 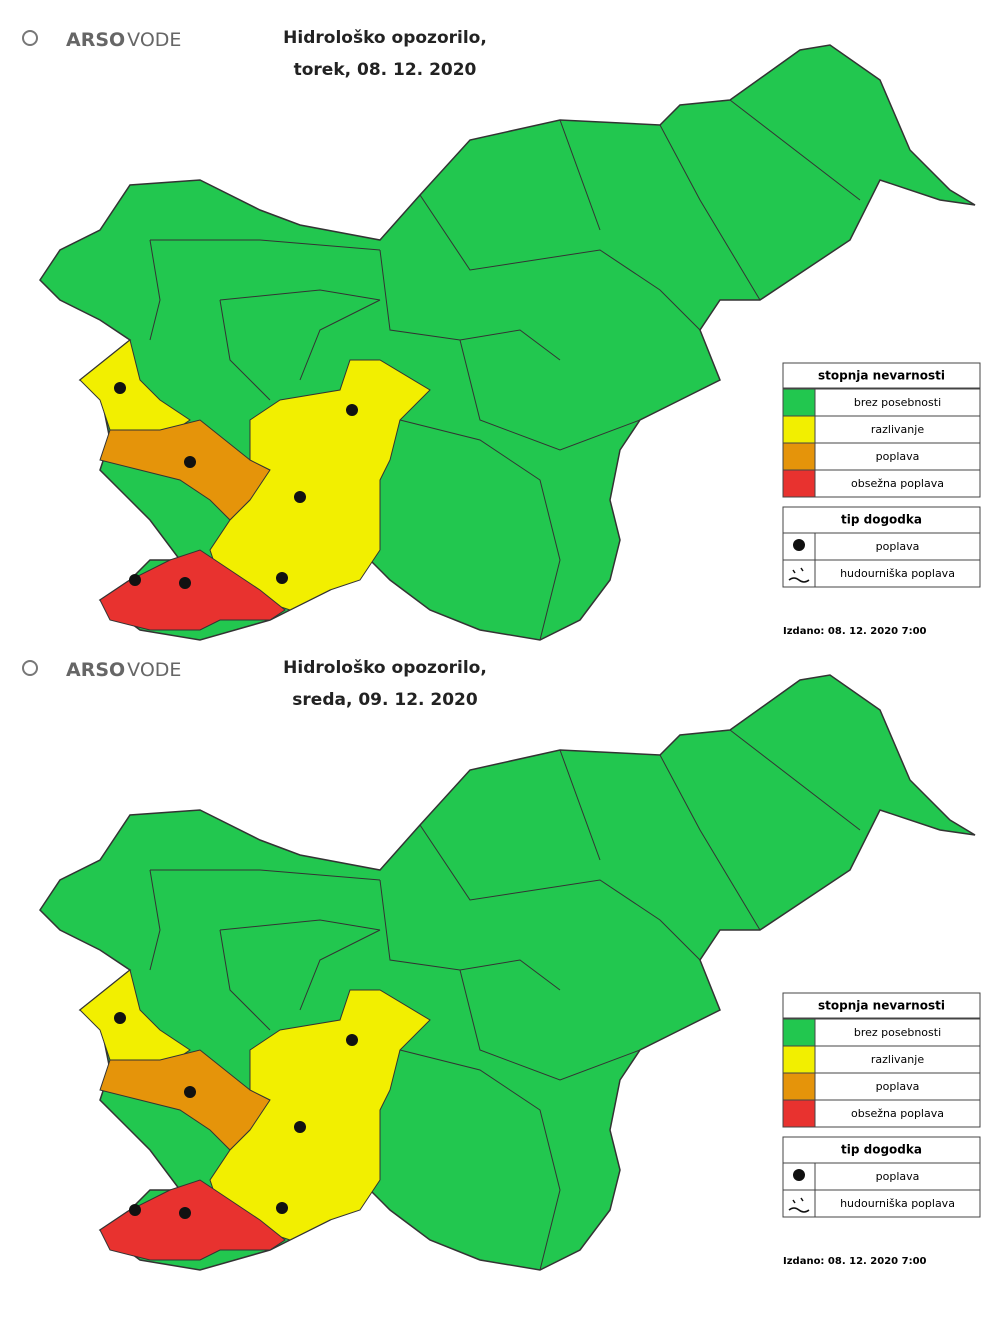 What do you see at coordinates (385, 700) in the screenshot?
I see `map-title: sreda, 09. 12. 2020` at bounding box center [385, 700].